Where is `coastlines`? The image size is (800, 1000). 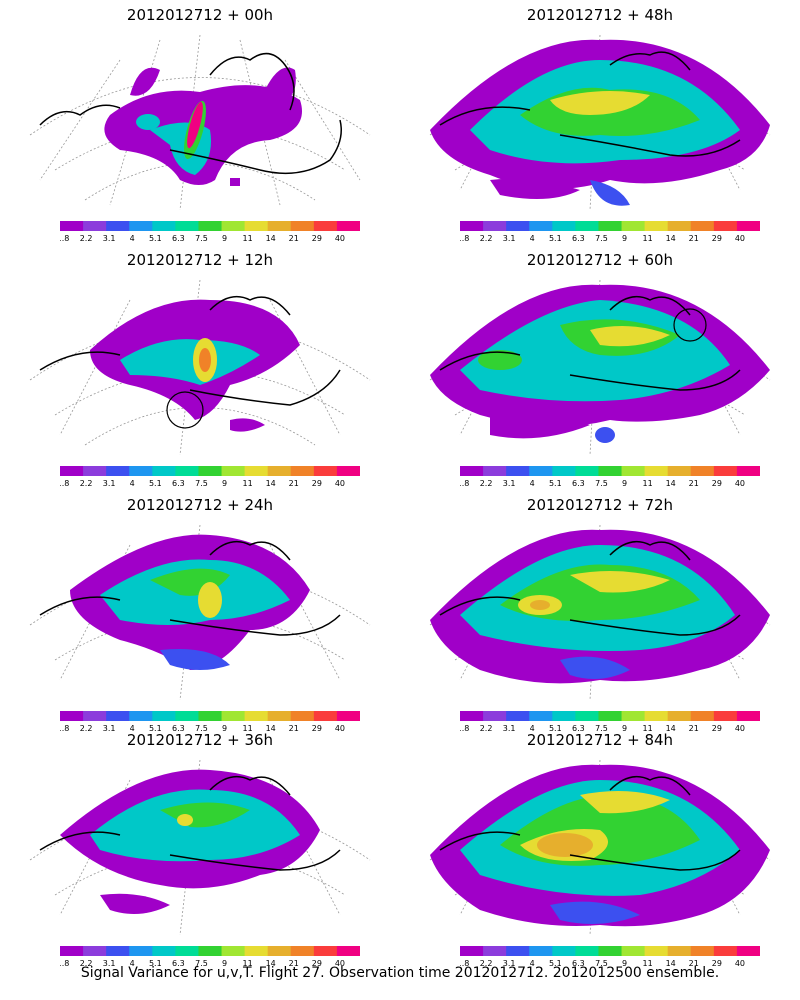
coastlines is located at coordinates (190, 588).